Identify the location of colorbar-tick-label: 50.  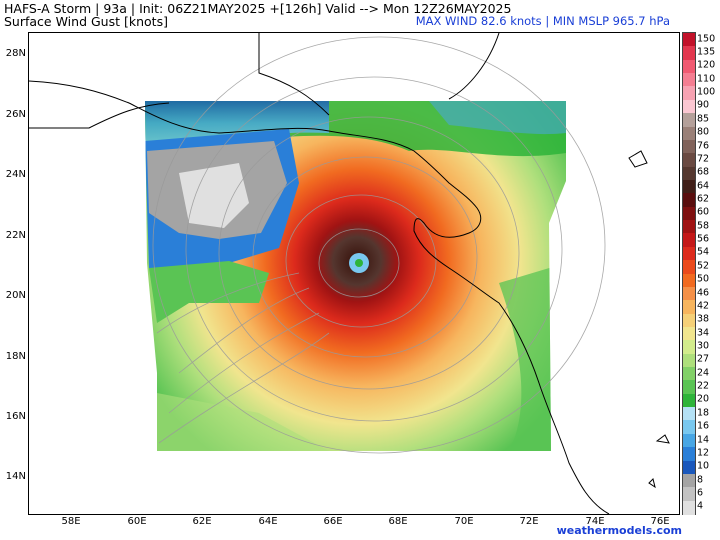
(703, 279).